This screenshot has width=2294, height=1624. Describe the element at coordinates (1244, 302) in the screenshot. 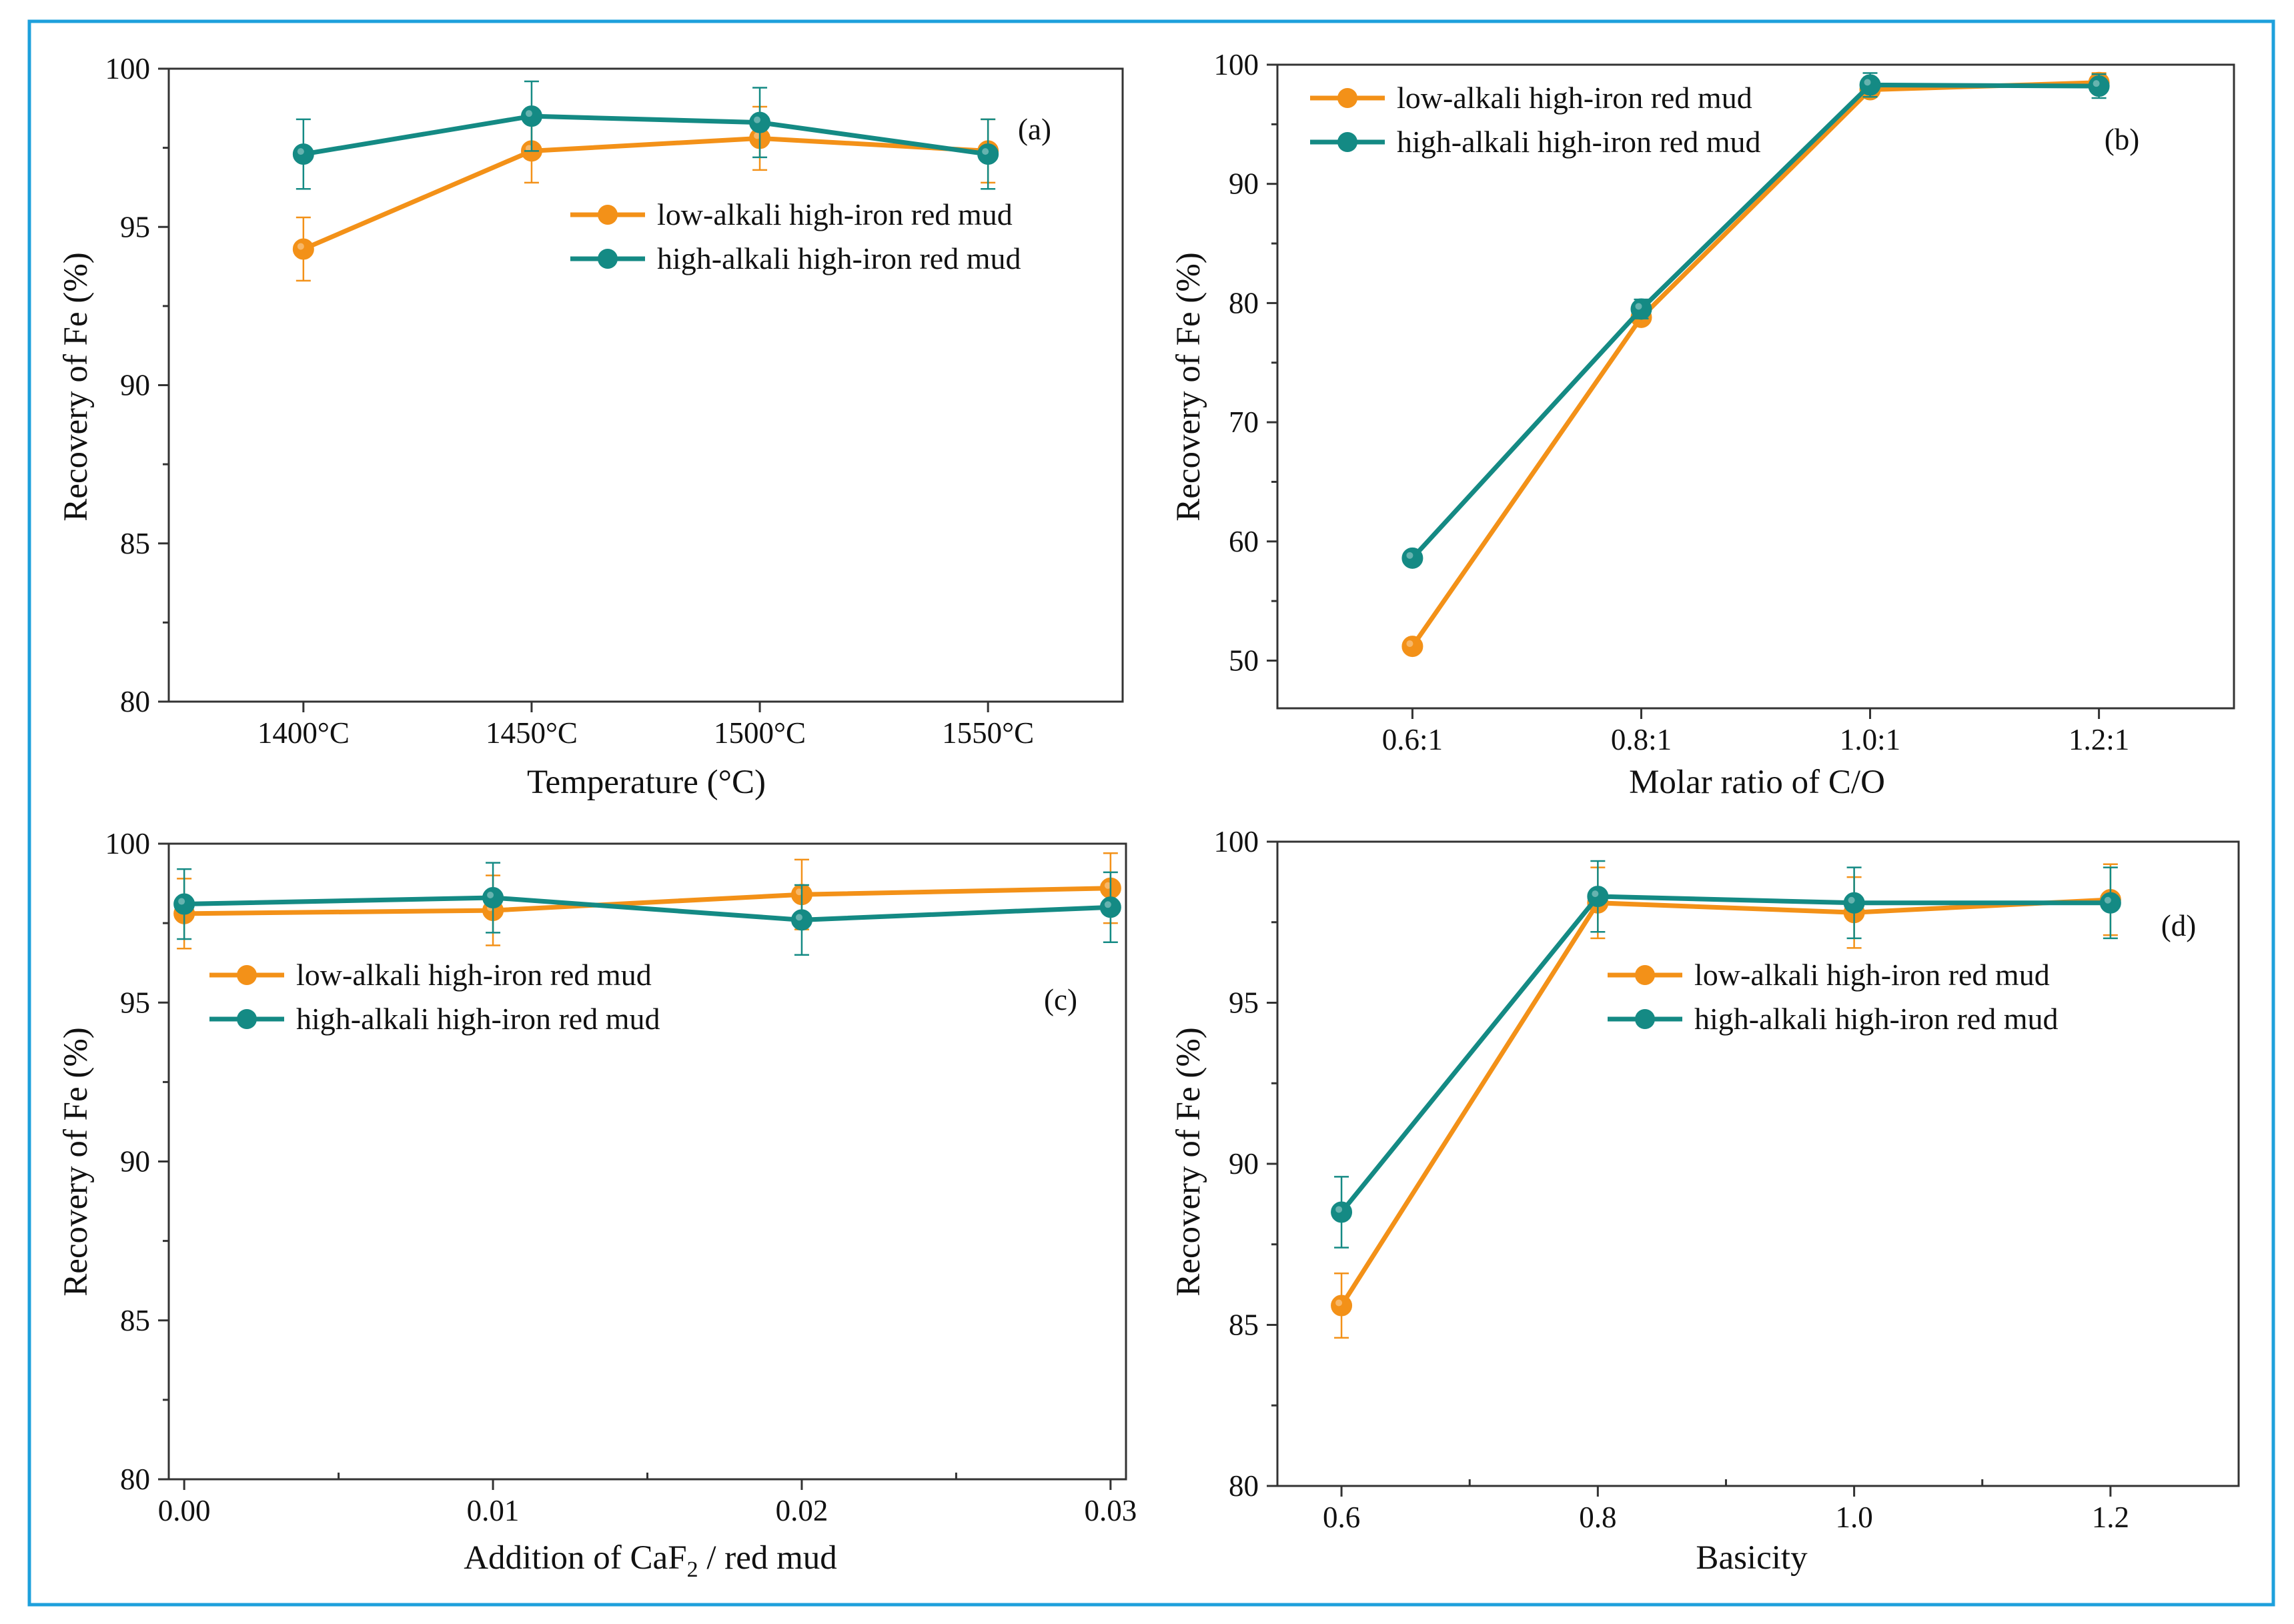

I see `panel-b-y-tick-label: 80` at that location.